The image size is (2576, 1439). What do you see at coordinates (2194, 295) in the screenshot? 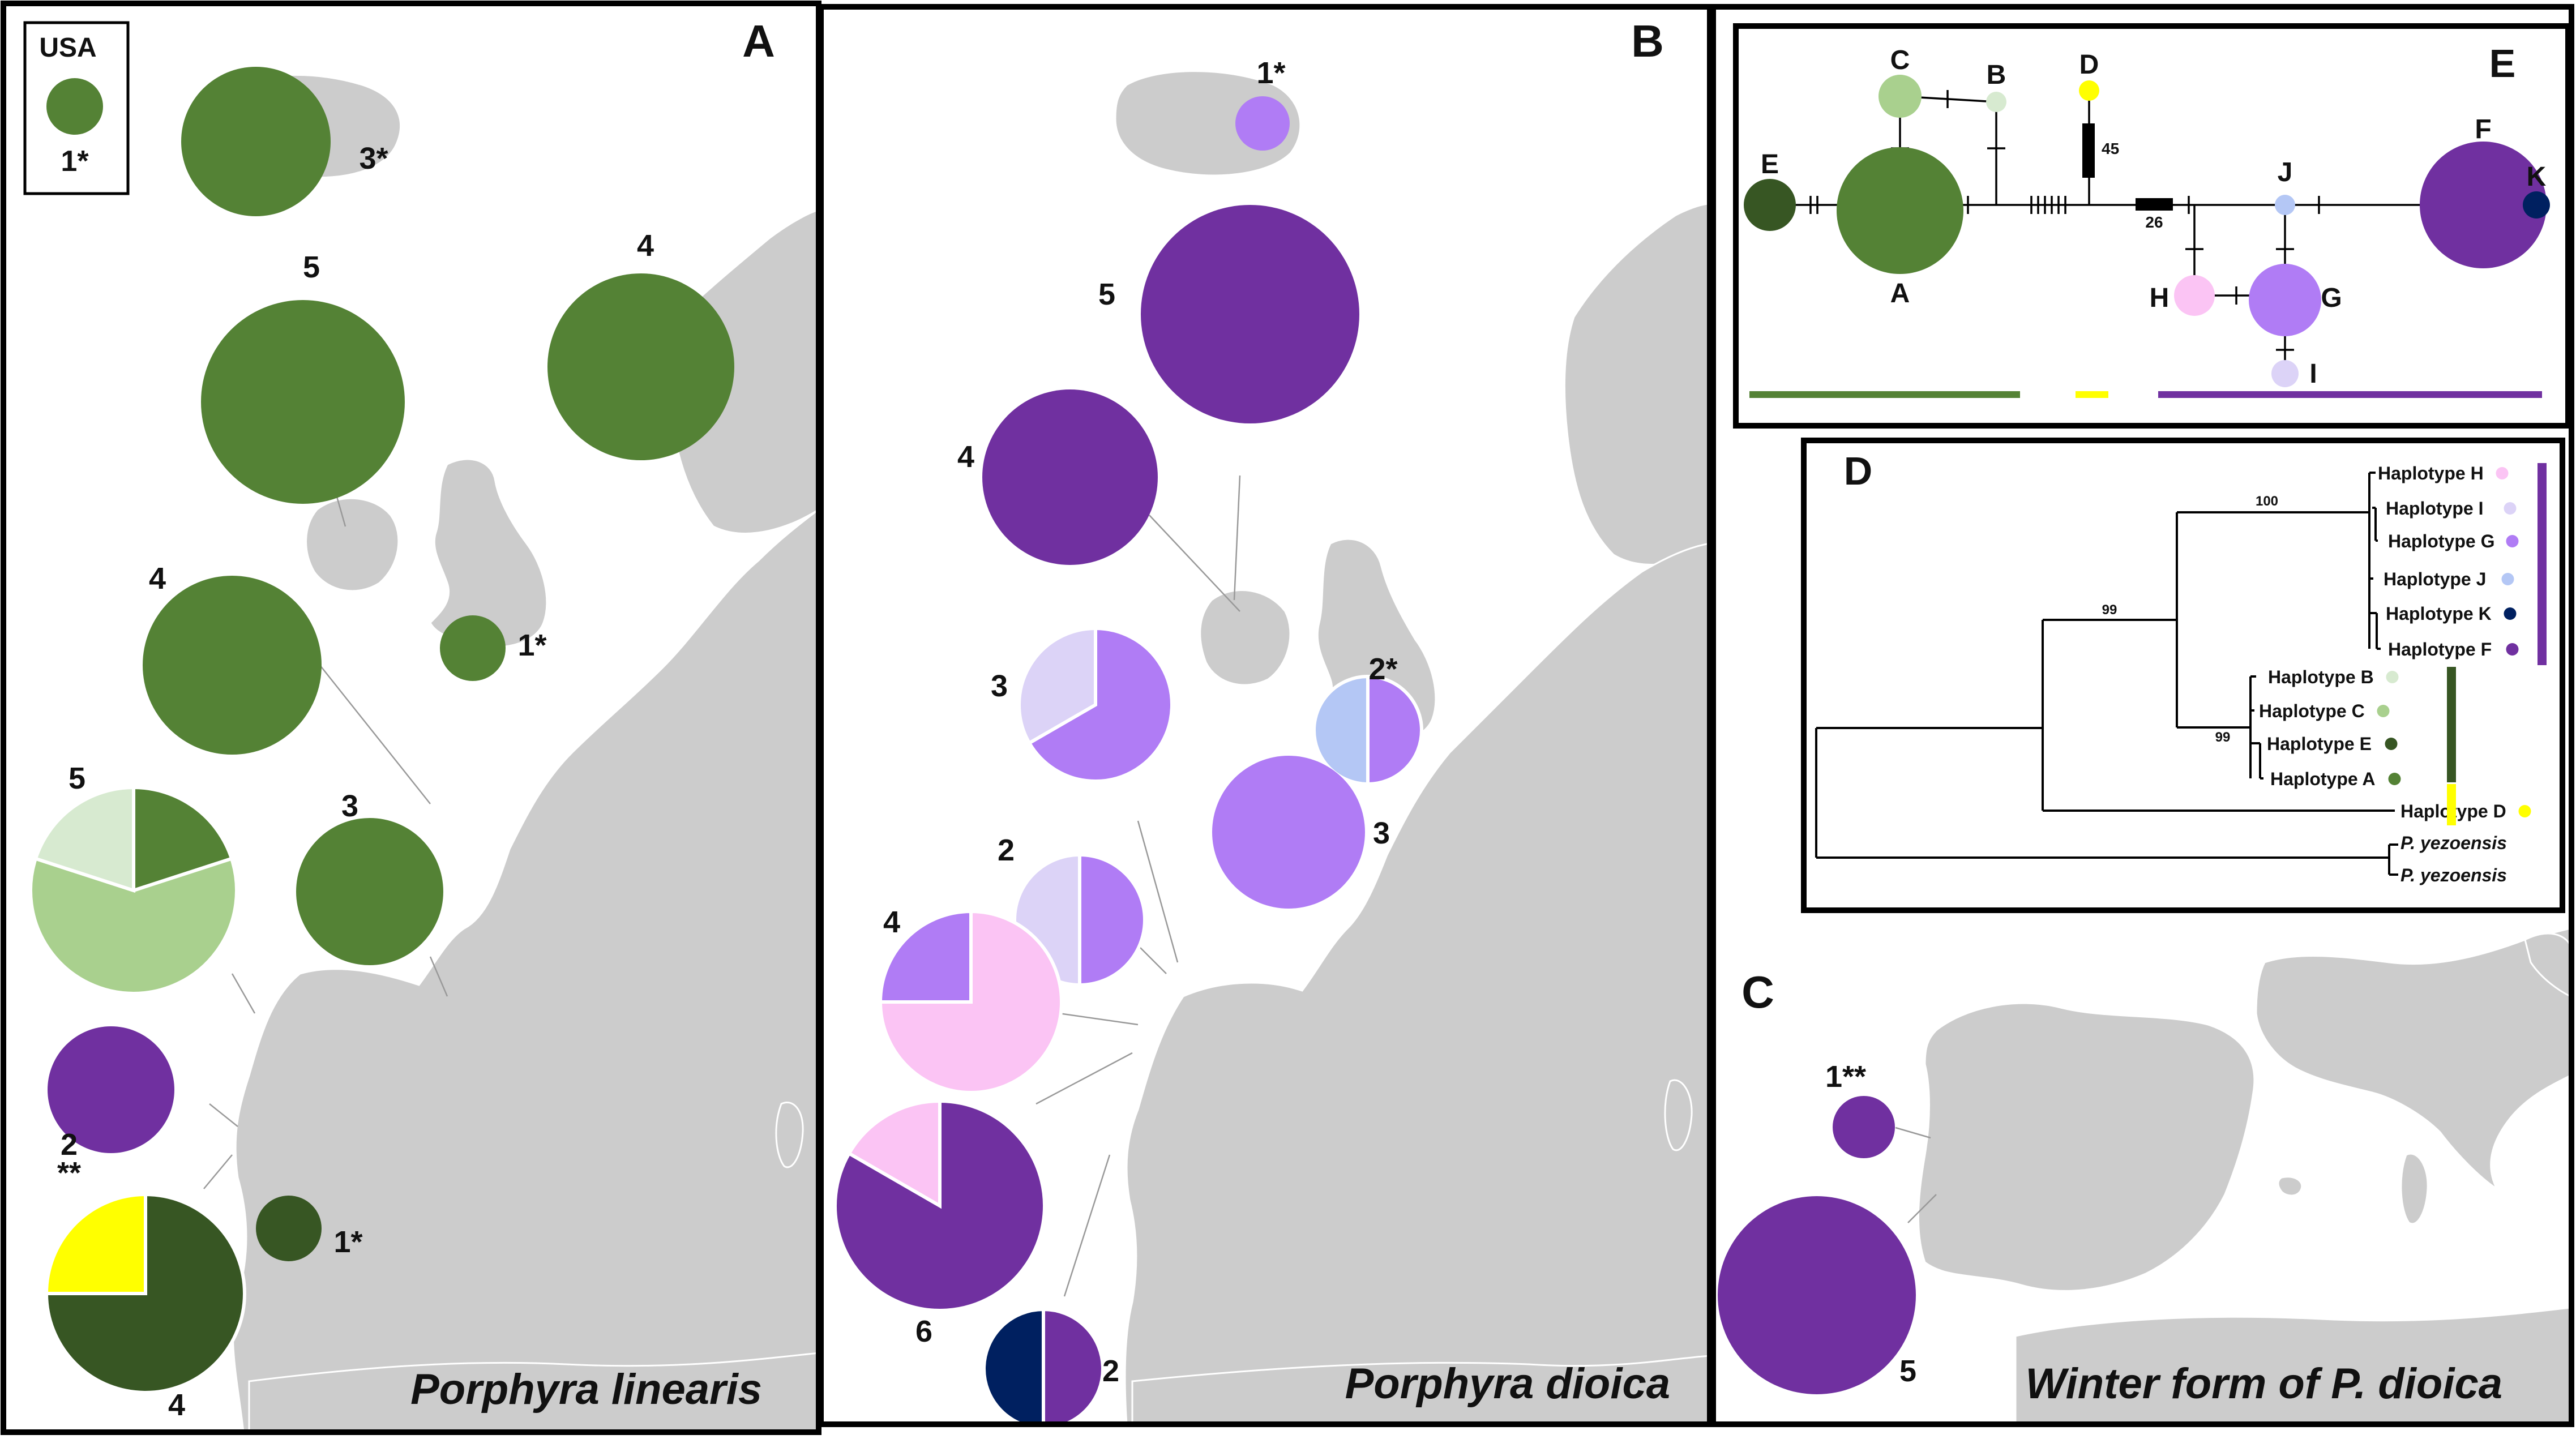
I see `haplotype-node-H` at bounding box center [2194, 295].